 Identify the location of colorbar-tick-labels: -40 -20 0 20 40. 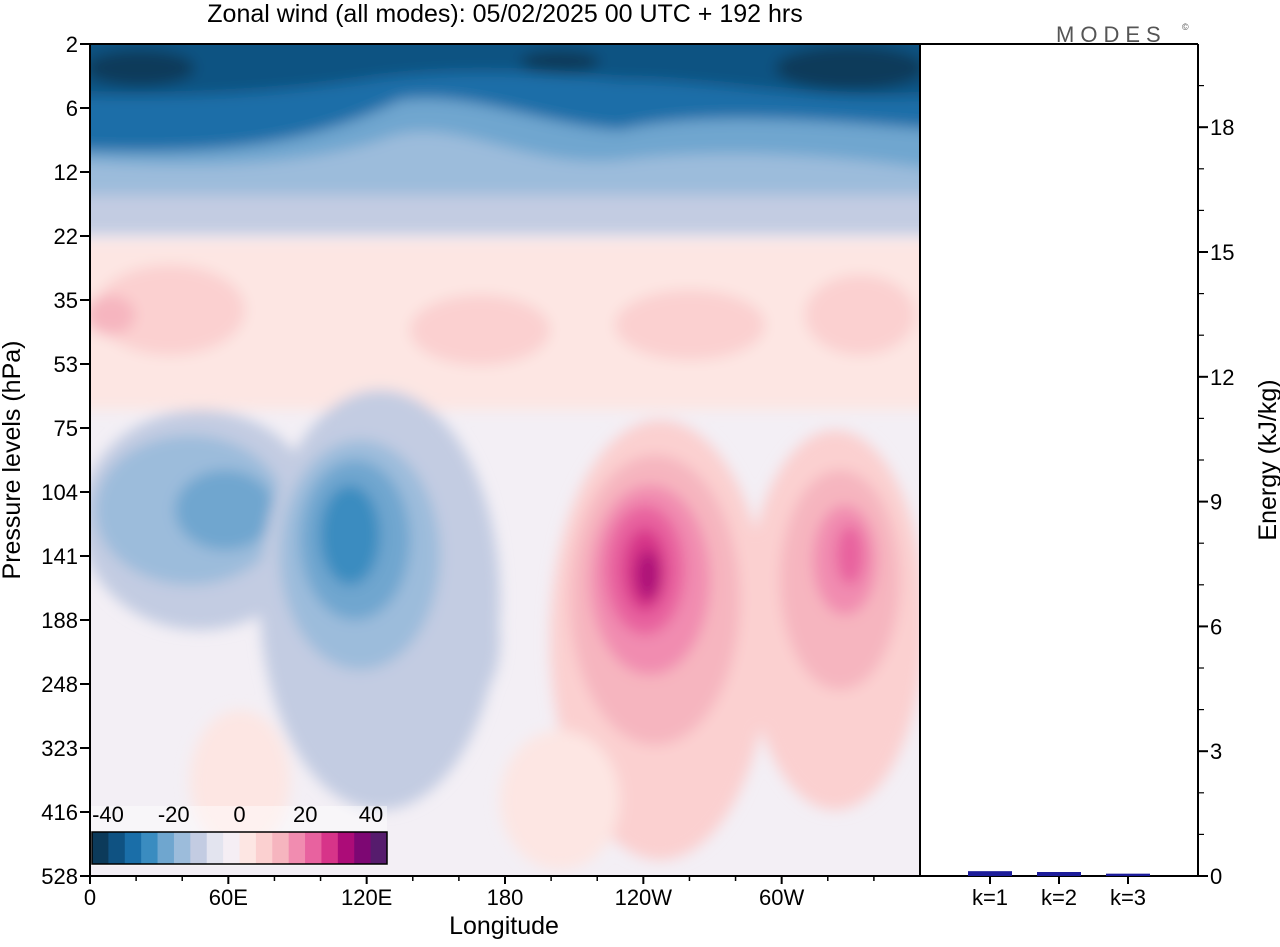
(237, 814).